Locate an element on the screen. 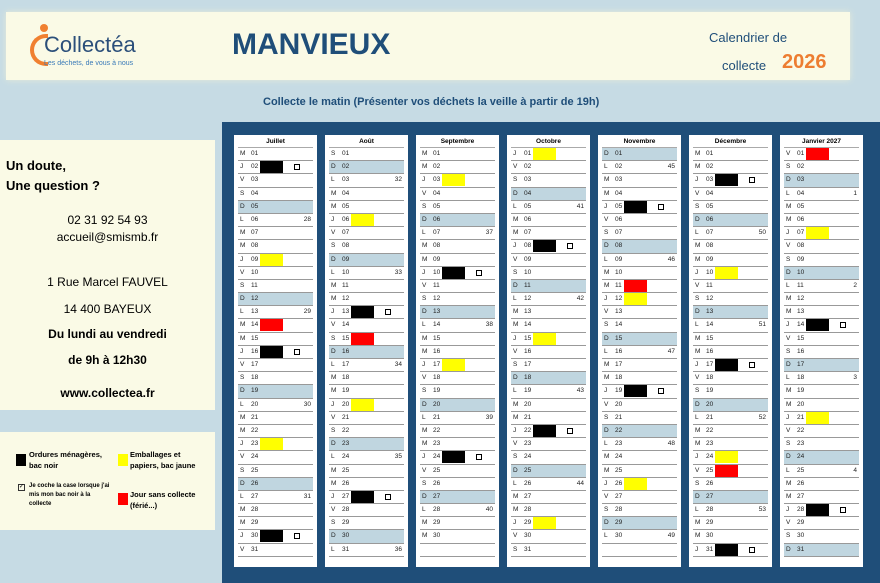 The height and width of the screenshot is (583, 880). day-row: L 12 42 is located at coordinates (548, 300).